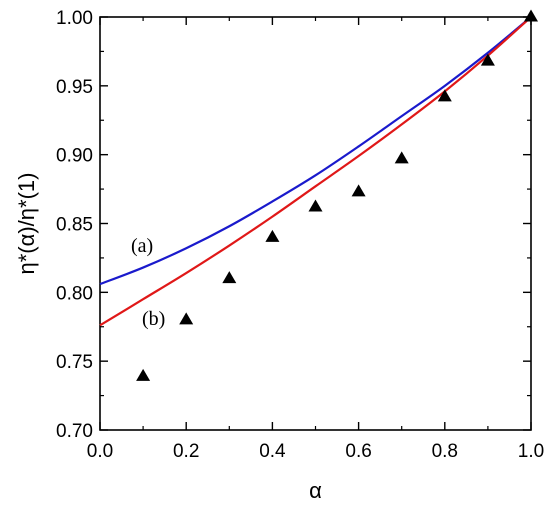 Image resolution: width=550 pixels, height=507 pixels. I want to click on x-tick-label: 1.0, so click(531, 451).